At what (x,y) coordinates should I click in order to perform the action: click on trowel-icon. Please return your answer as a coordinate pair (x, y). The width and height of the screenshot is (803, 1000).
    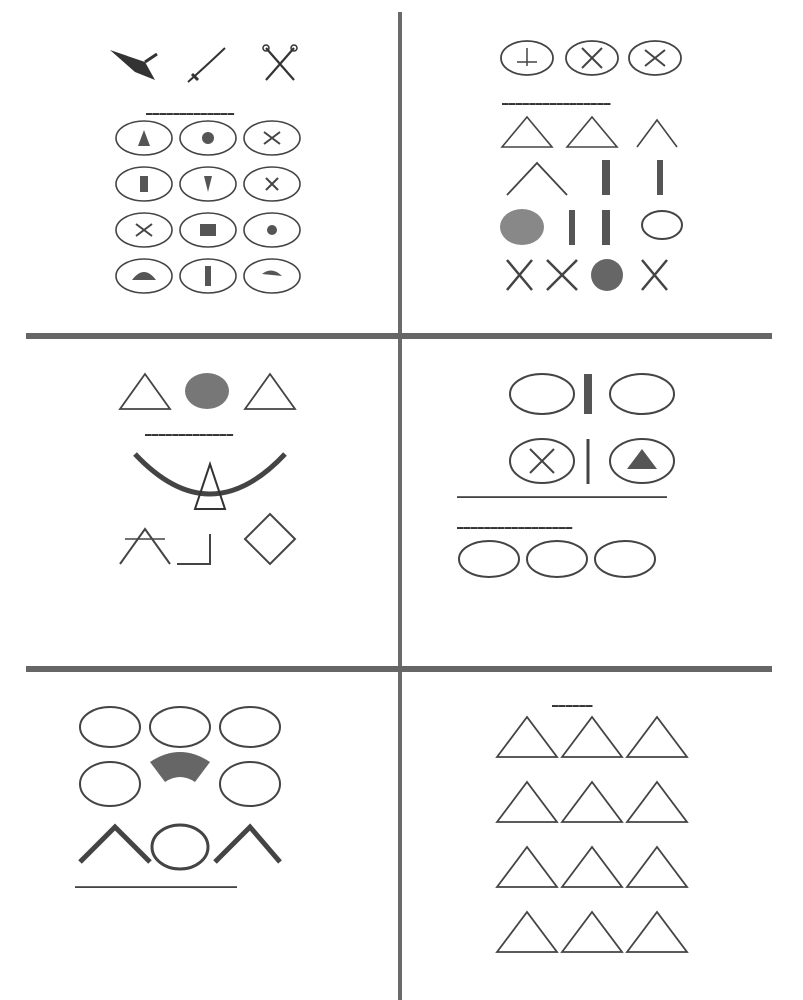
    Looking at the image, I should click on (134, 65).